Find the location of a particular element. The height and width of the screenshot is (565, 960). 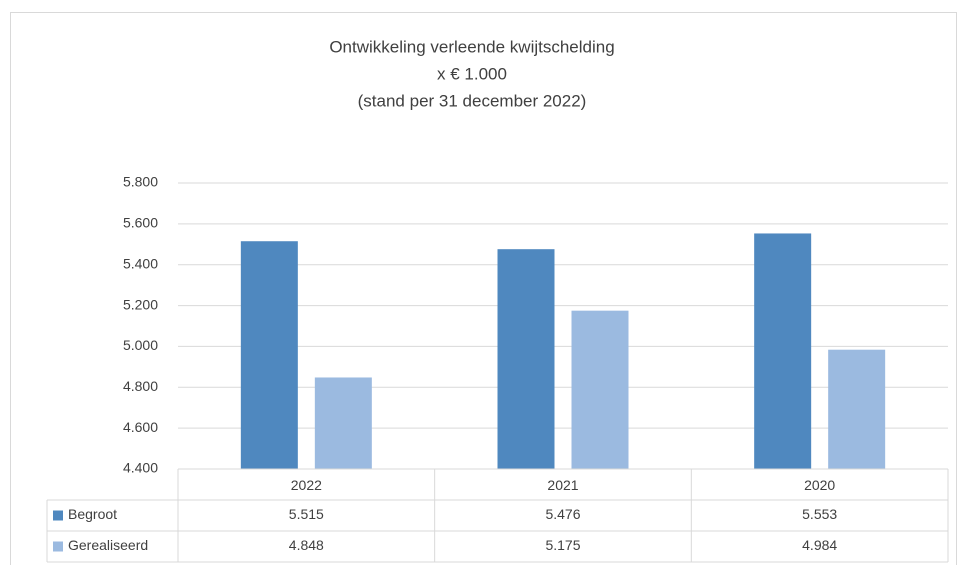

table-value: 4.848 is located at coordinates (306, 545).